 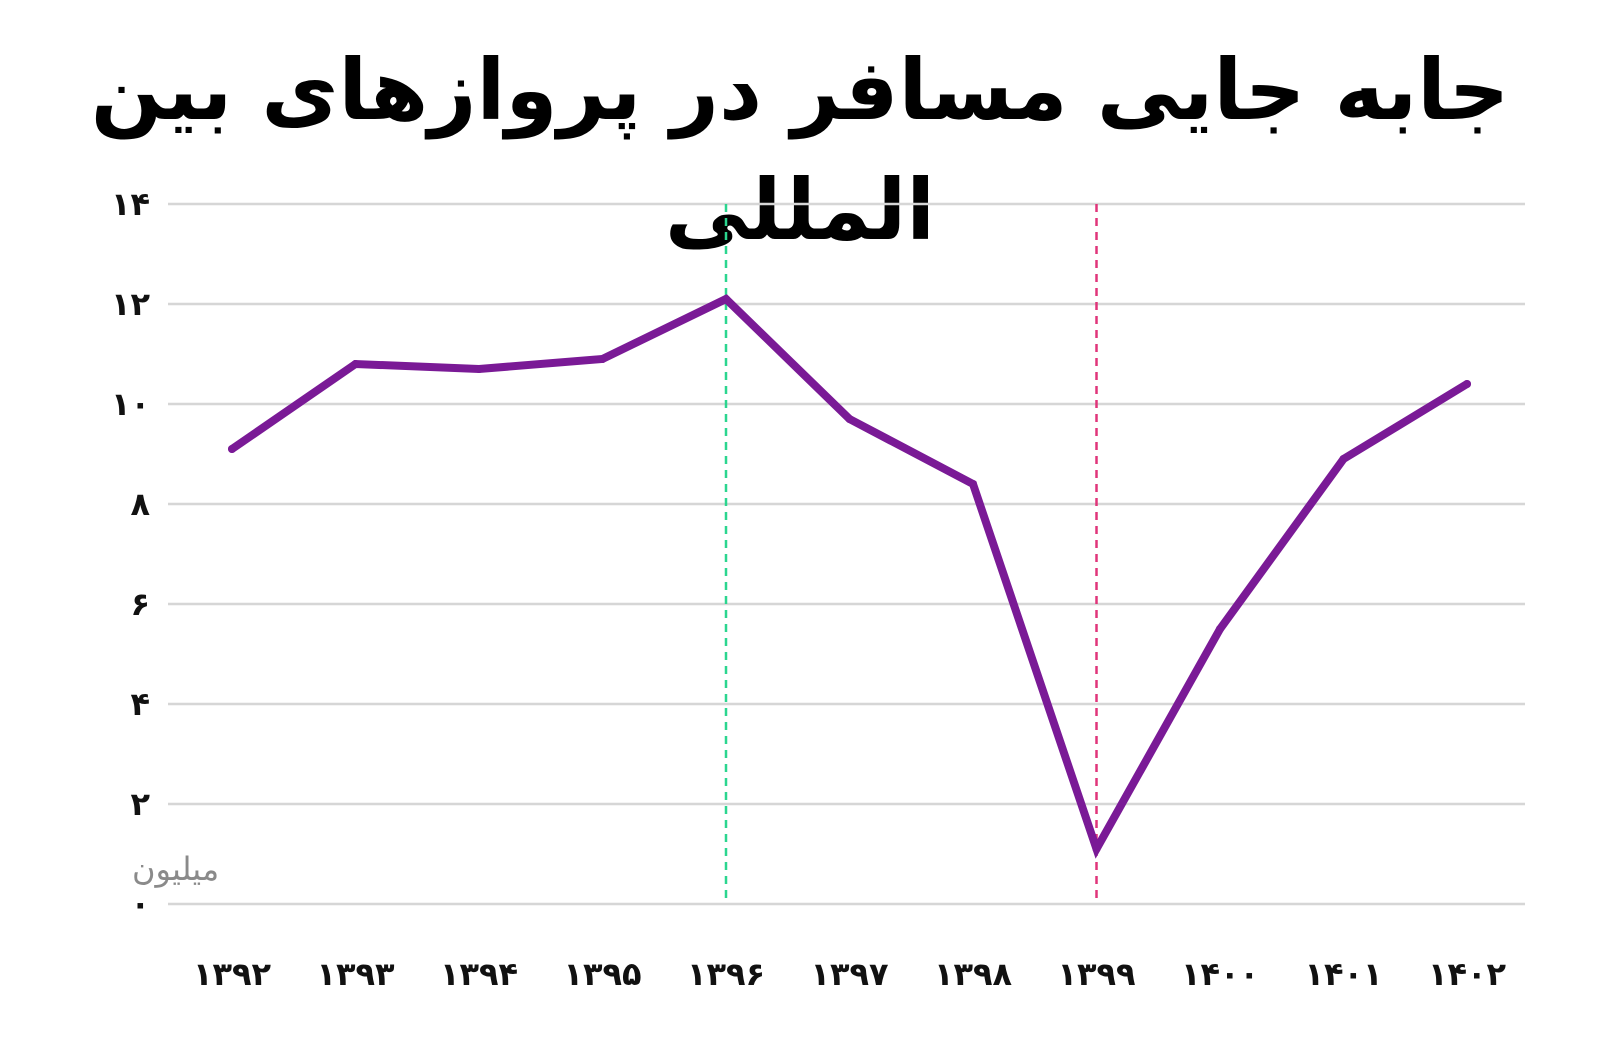 I want to click on x-tick-label: ۱۴۰۲, so click(x=1467, y=974).